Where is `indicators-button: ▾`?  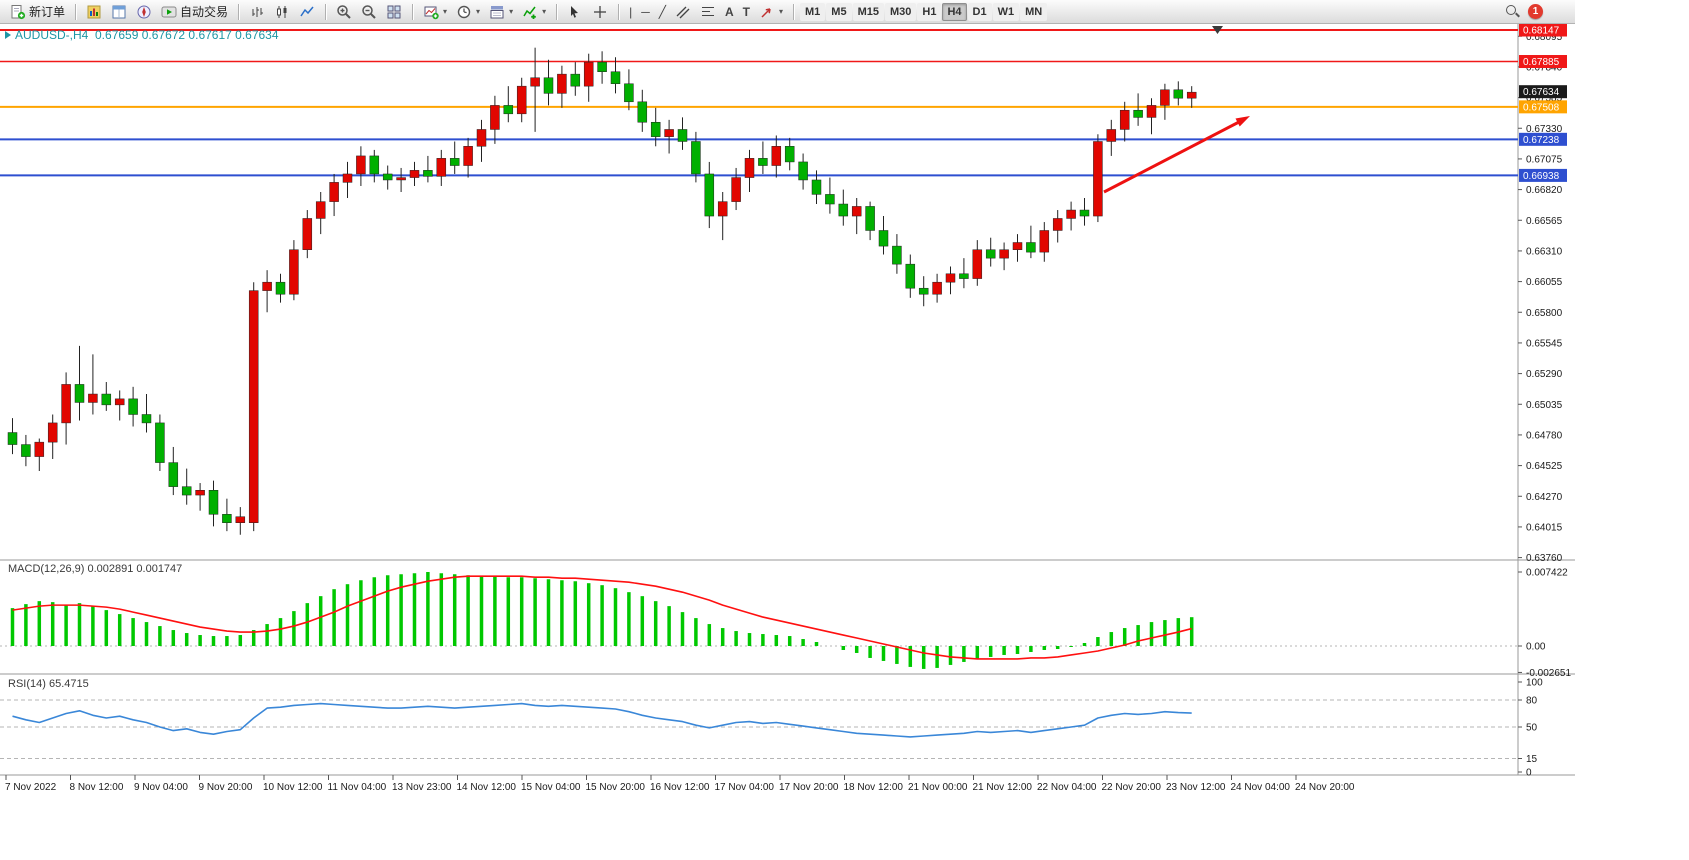
indicators-button: ▾ is located at coordinates (534, 12).